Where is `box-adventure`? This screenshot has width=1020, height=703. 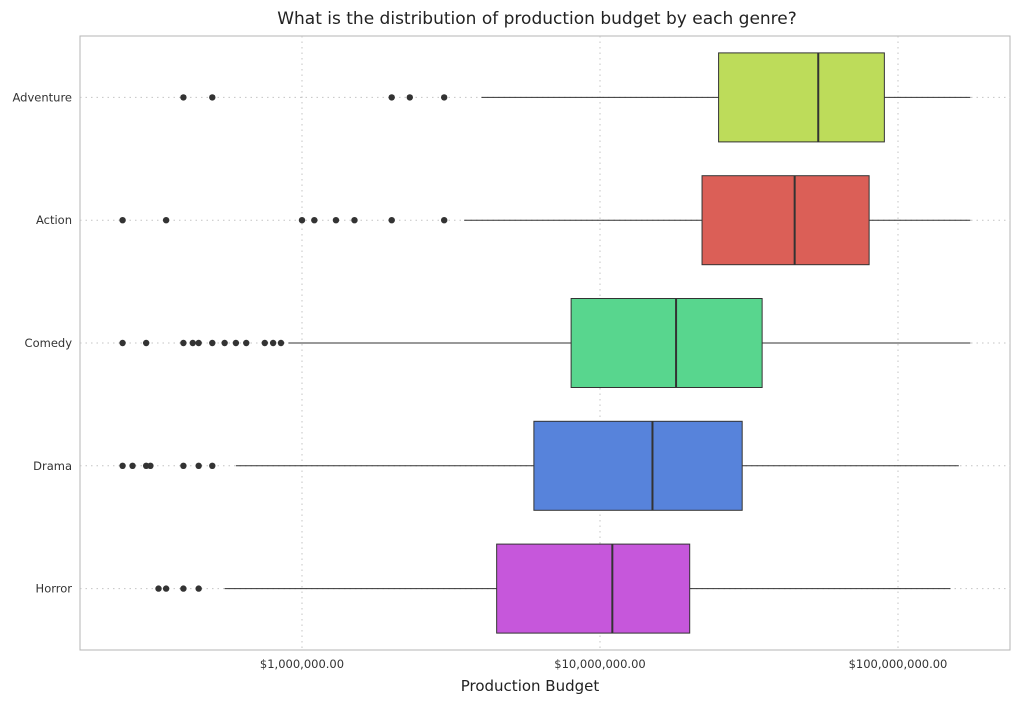
box-adventure is located at coordinates (575, 97).